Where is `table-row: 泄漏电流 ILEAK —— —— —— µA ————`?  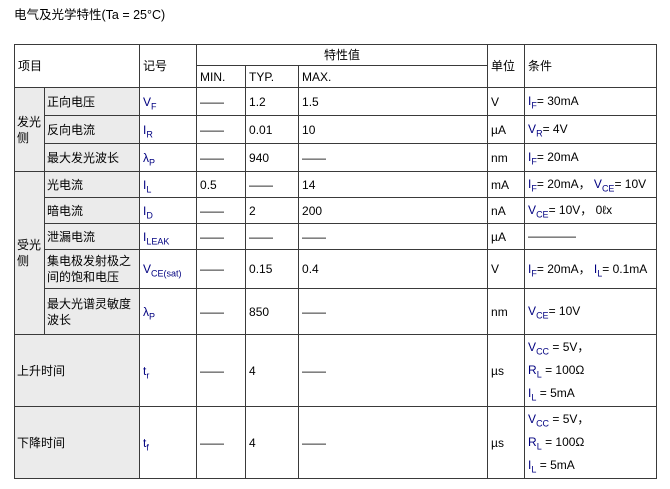
table-row: 泄漏电流 ILEAK —— —— —— µA ———— is located at coordinates (336, 236).